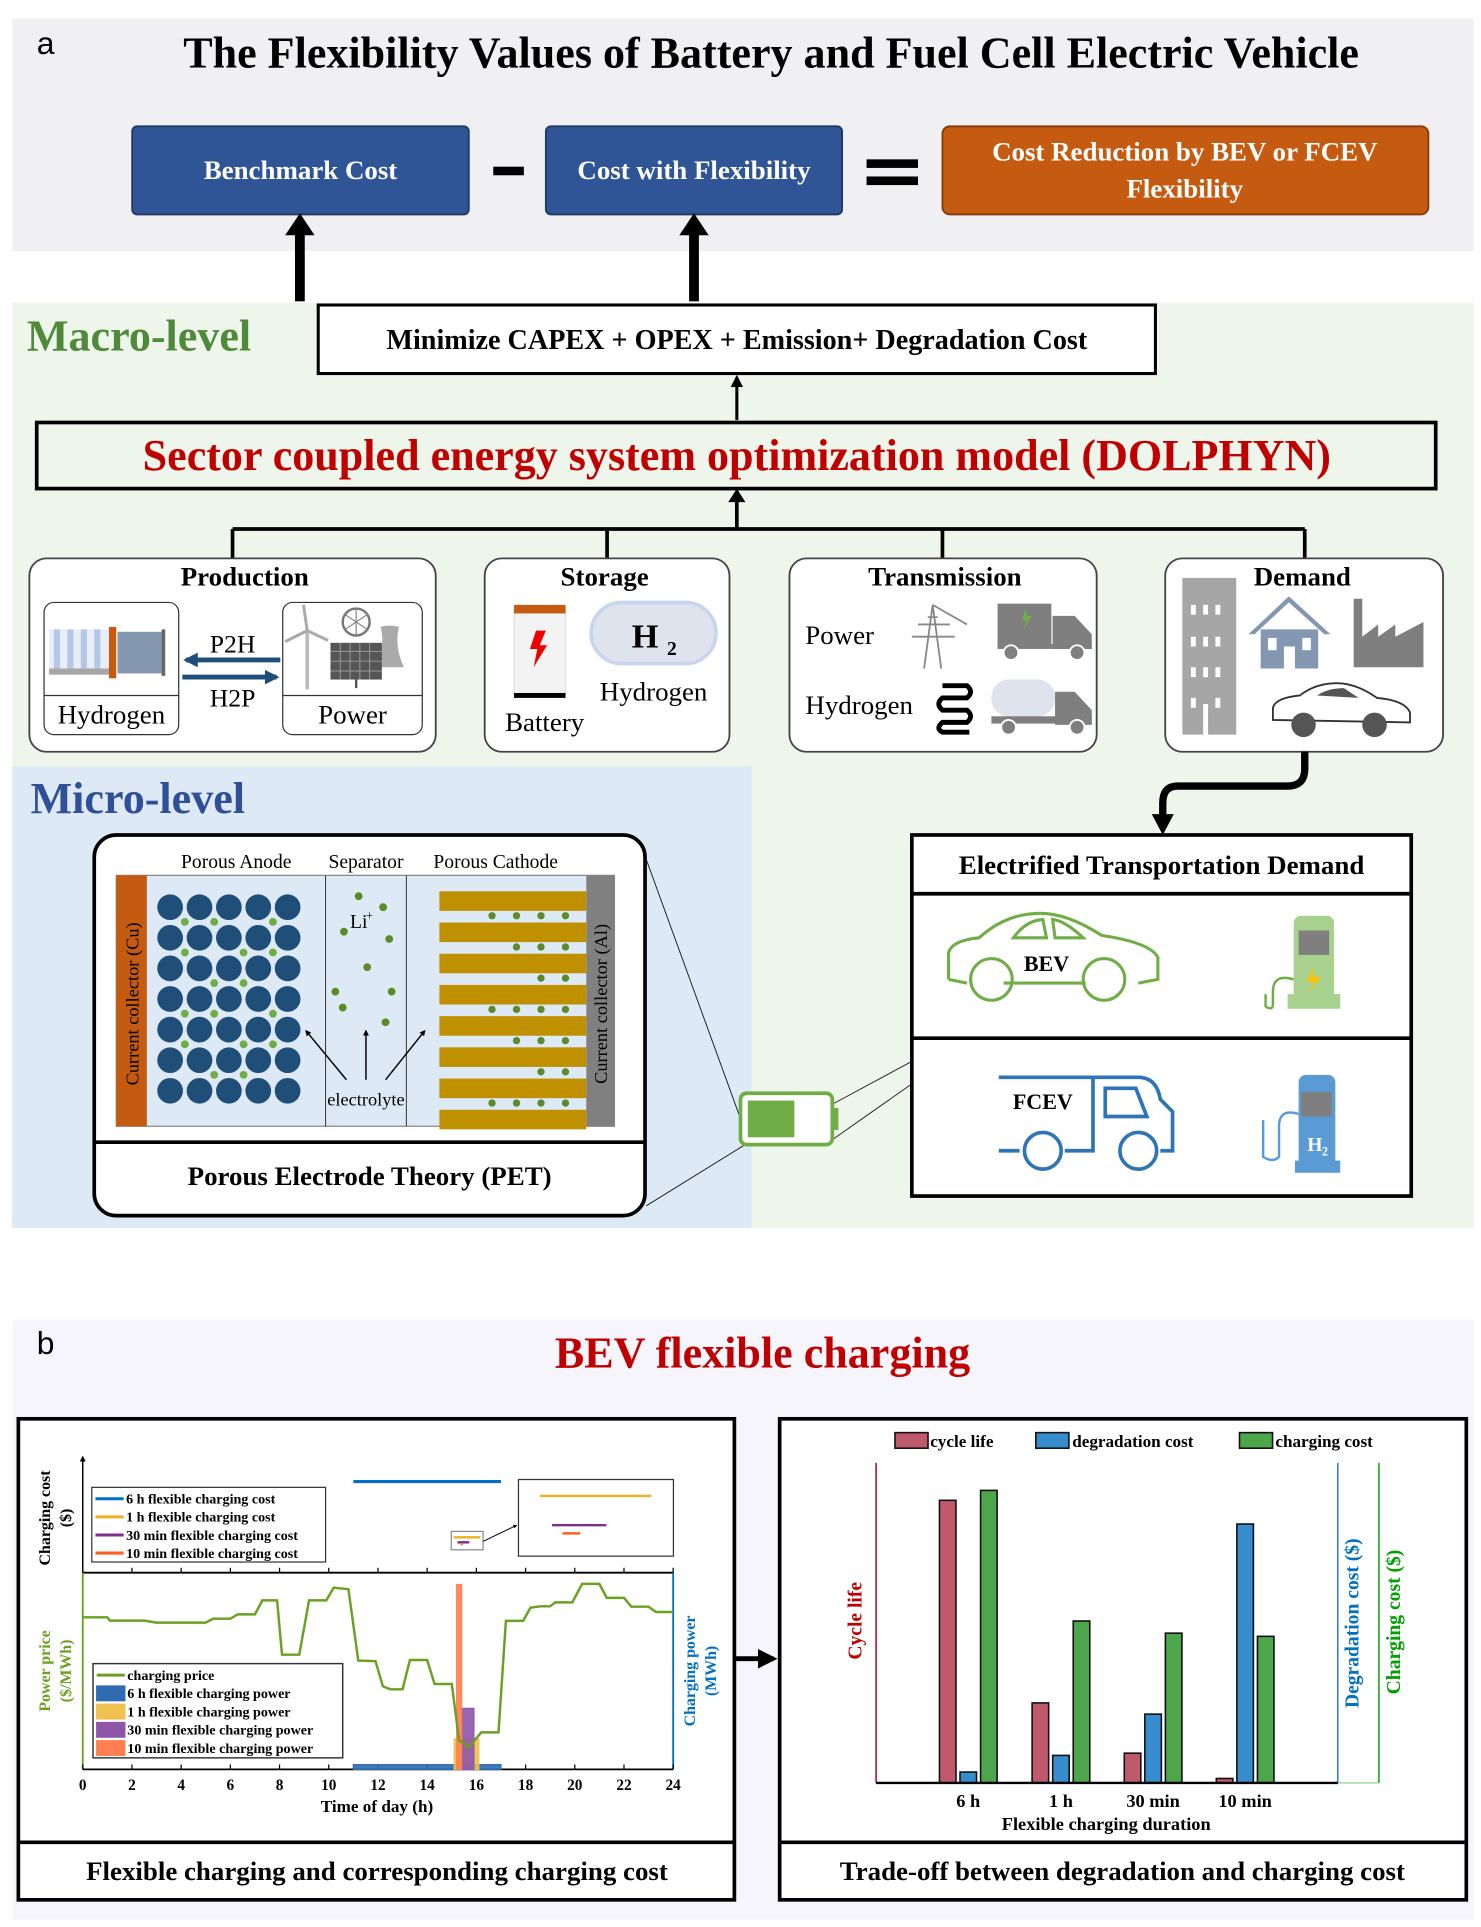 This screenshot has width=1481, height=1927. I want to click on category-label: 30 min, so click(1153, 1801).